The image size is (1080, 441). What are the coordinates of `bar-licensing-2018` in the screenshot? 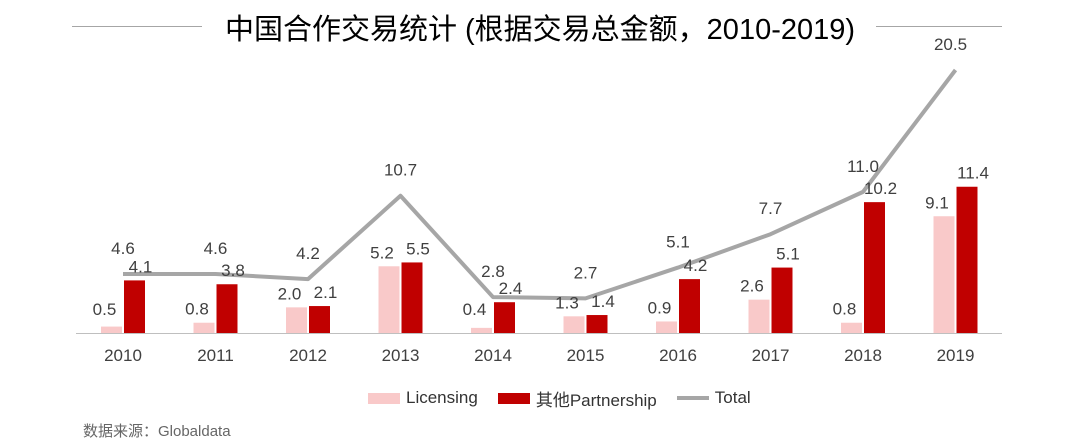 It's located at (851, 327).